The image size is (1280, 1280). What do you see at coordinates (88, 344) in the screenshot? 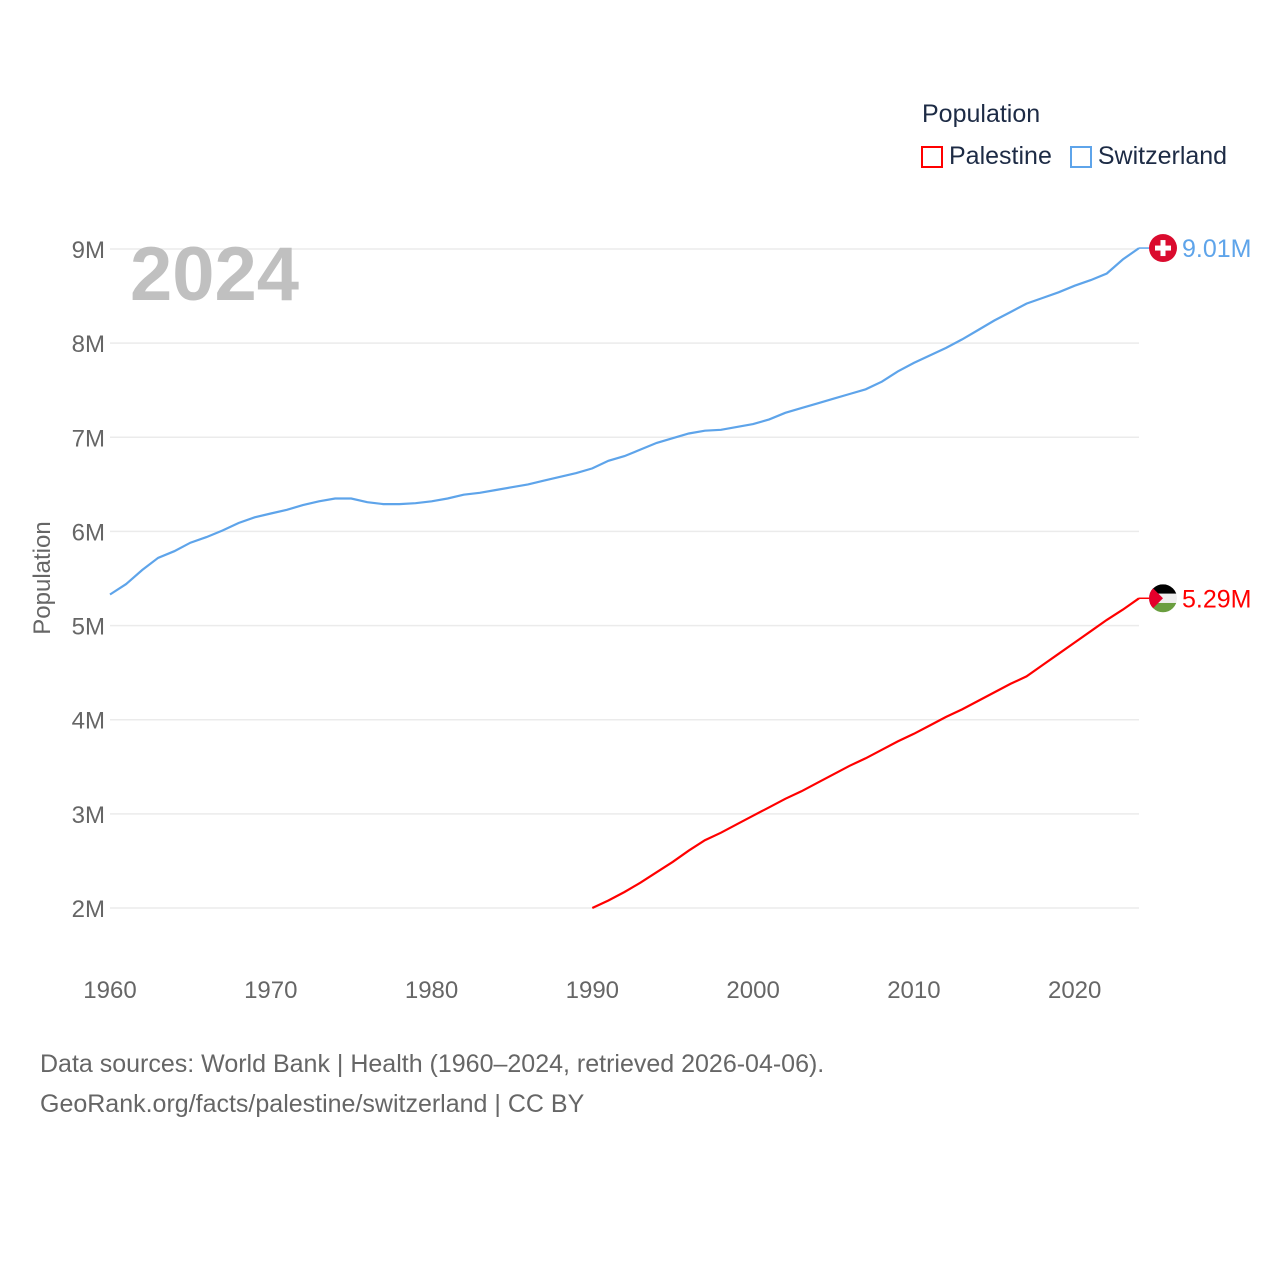
I see `y-tick-label: 8M` at bounding box center [88, 344].